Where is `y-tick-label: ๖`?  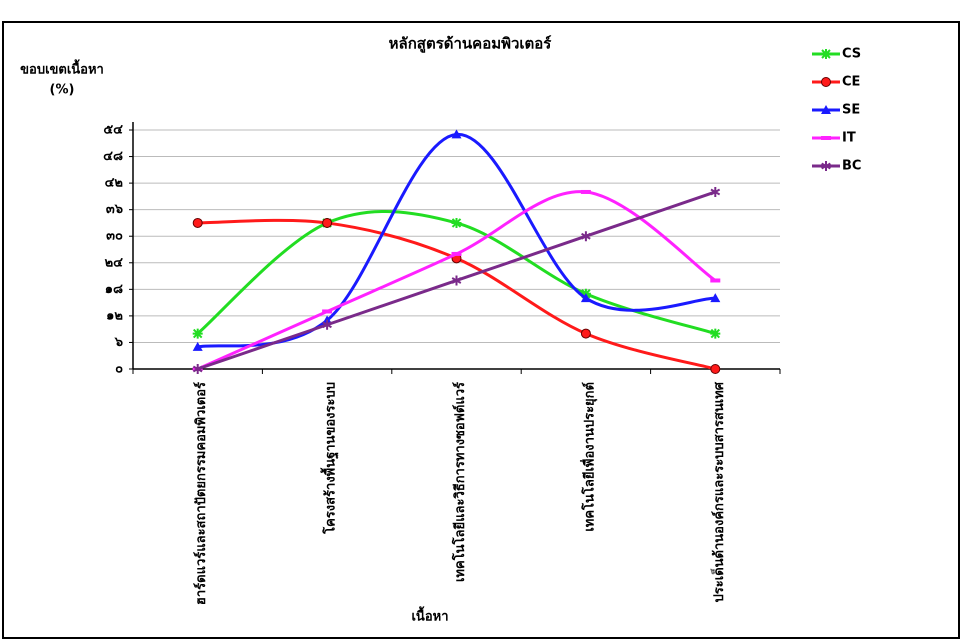
y-tick-label: ๖ is located at coordinates (118, 342).